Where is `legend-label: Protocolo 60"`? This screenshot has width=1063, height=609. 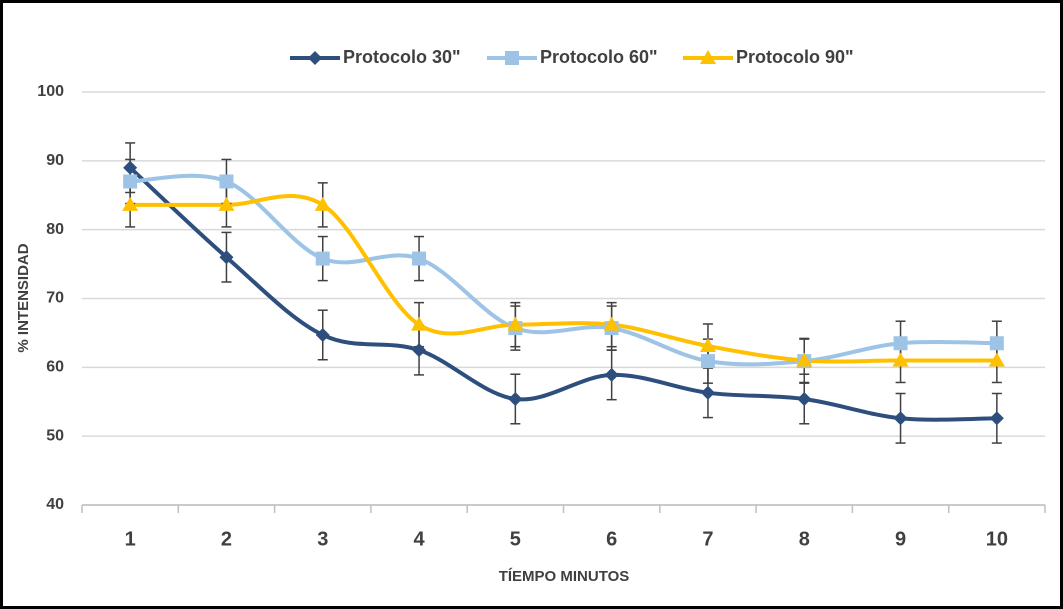 legend-label: Protocolo 60" is located at coordinates (599, 57).